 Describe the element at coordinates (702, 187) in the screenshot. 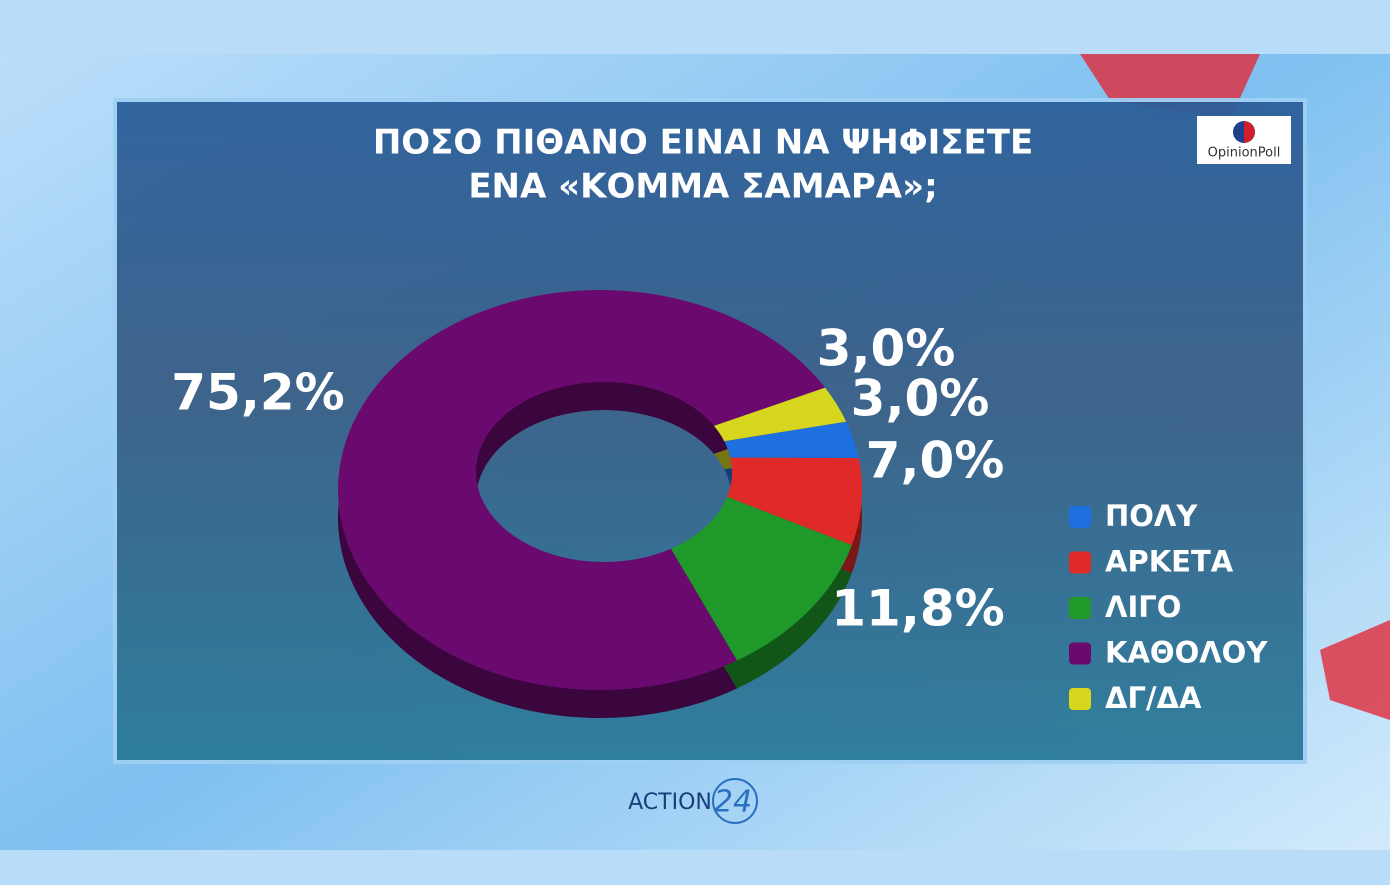

I see `title: ΕΝΑ «ΚΟΜΜΑ ΣΑΜΑΡΑ»;` at that location.